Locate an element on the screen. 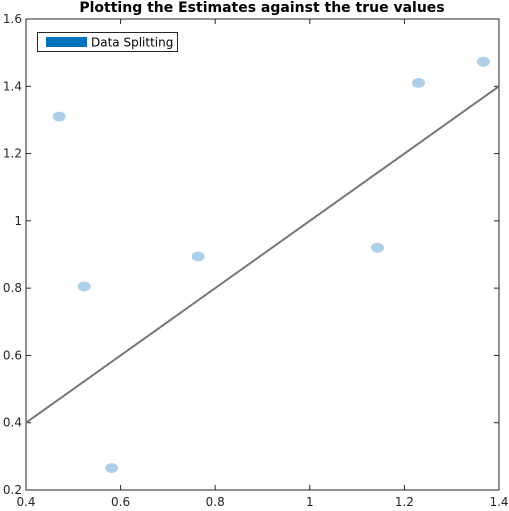  legend: Data Splitting is located at coordinates (107, 42).